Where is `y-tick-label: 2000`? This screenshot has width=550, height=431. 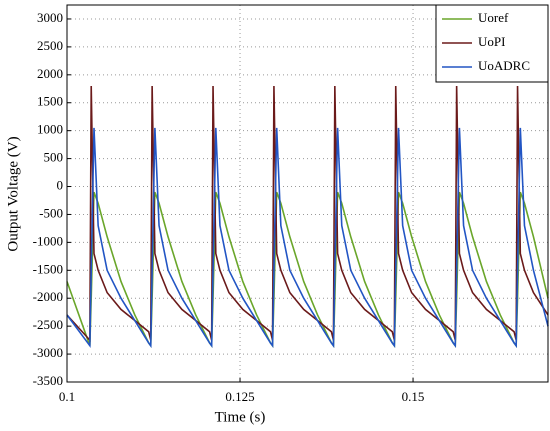
y-tick-label: 2000 is located at coordinates (50, 73).